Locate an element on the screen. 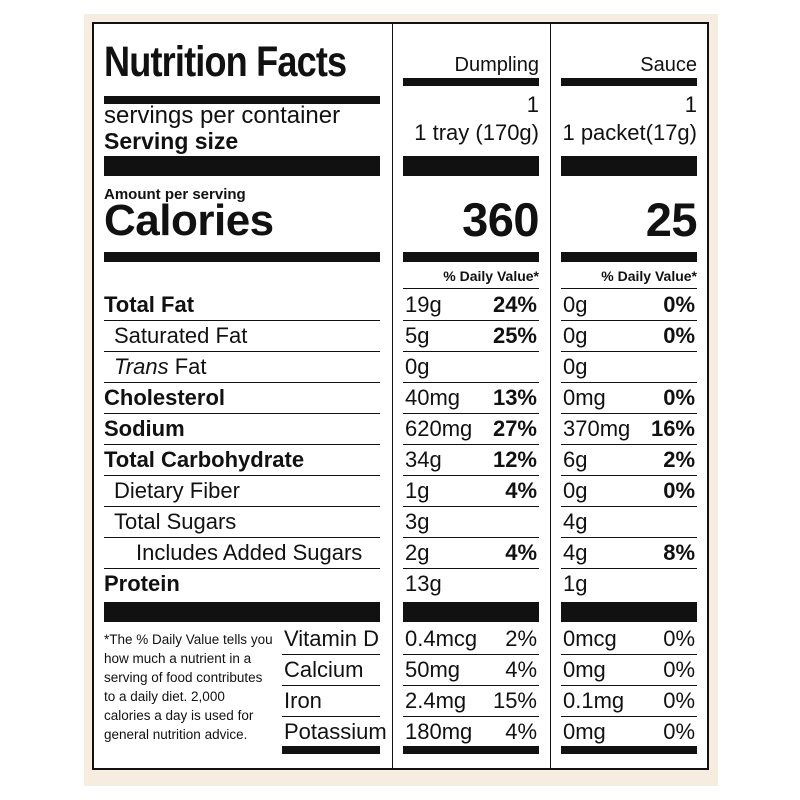 Image resolution: width=800 pixels, height=800 pixels. dumpling-amount-protein: 13g is located at coordinates (423, 583).